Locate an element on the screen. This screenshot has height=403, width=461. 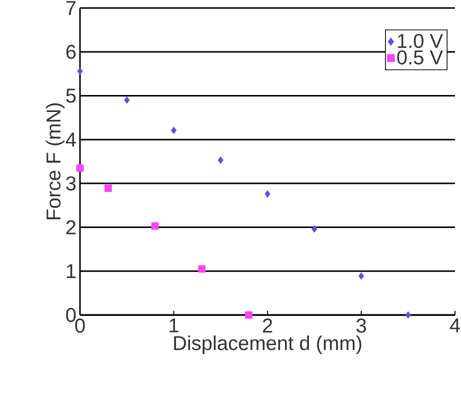
y-tick-label: 5 is located at coordinates (71, 95).